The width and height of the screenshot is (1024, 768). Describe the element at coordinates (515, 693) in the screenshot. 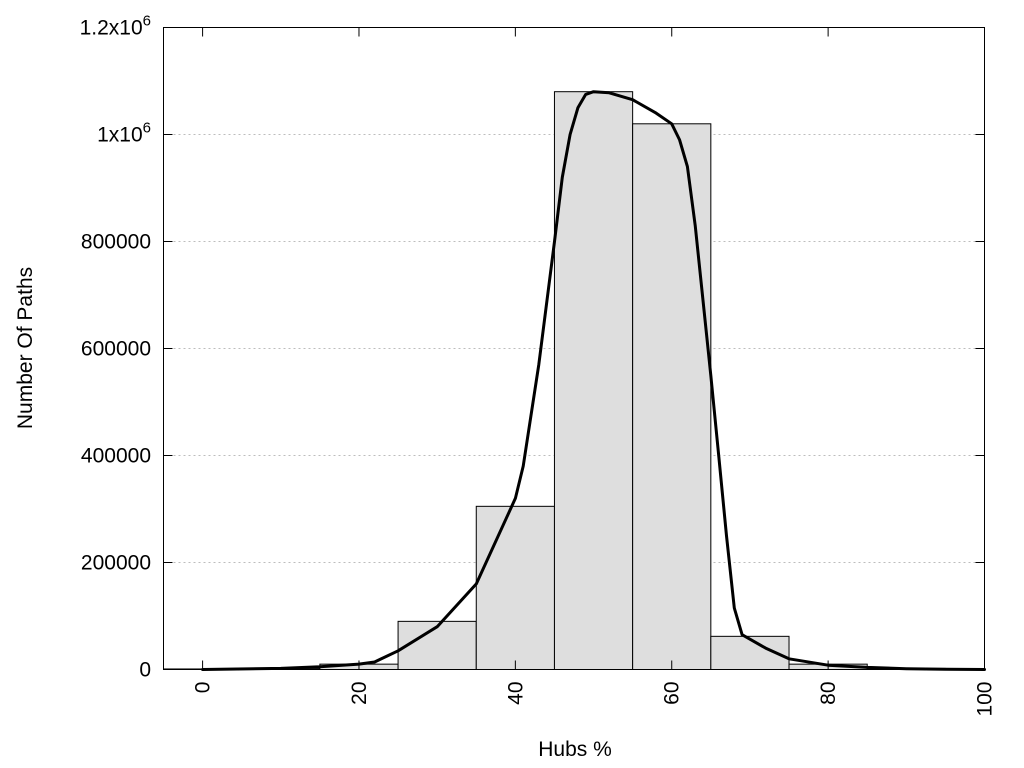

I see `x-tick-label: 40` at that location.